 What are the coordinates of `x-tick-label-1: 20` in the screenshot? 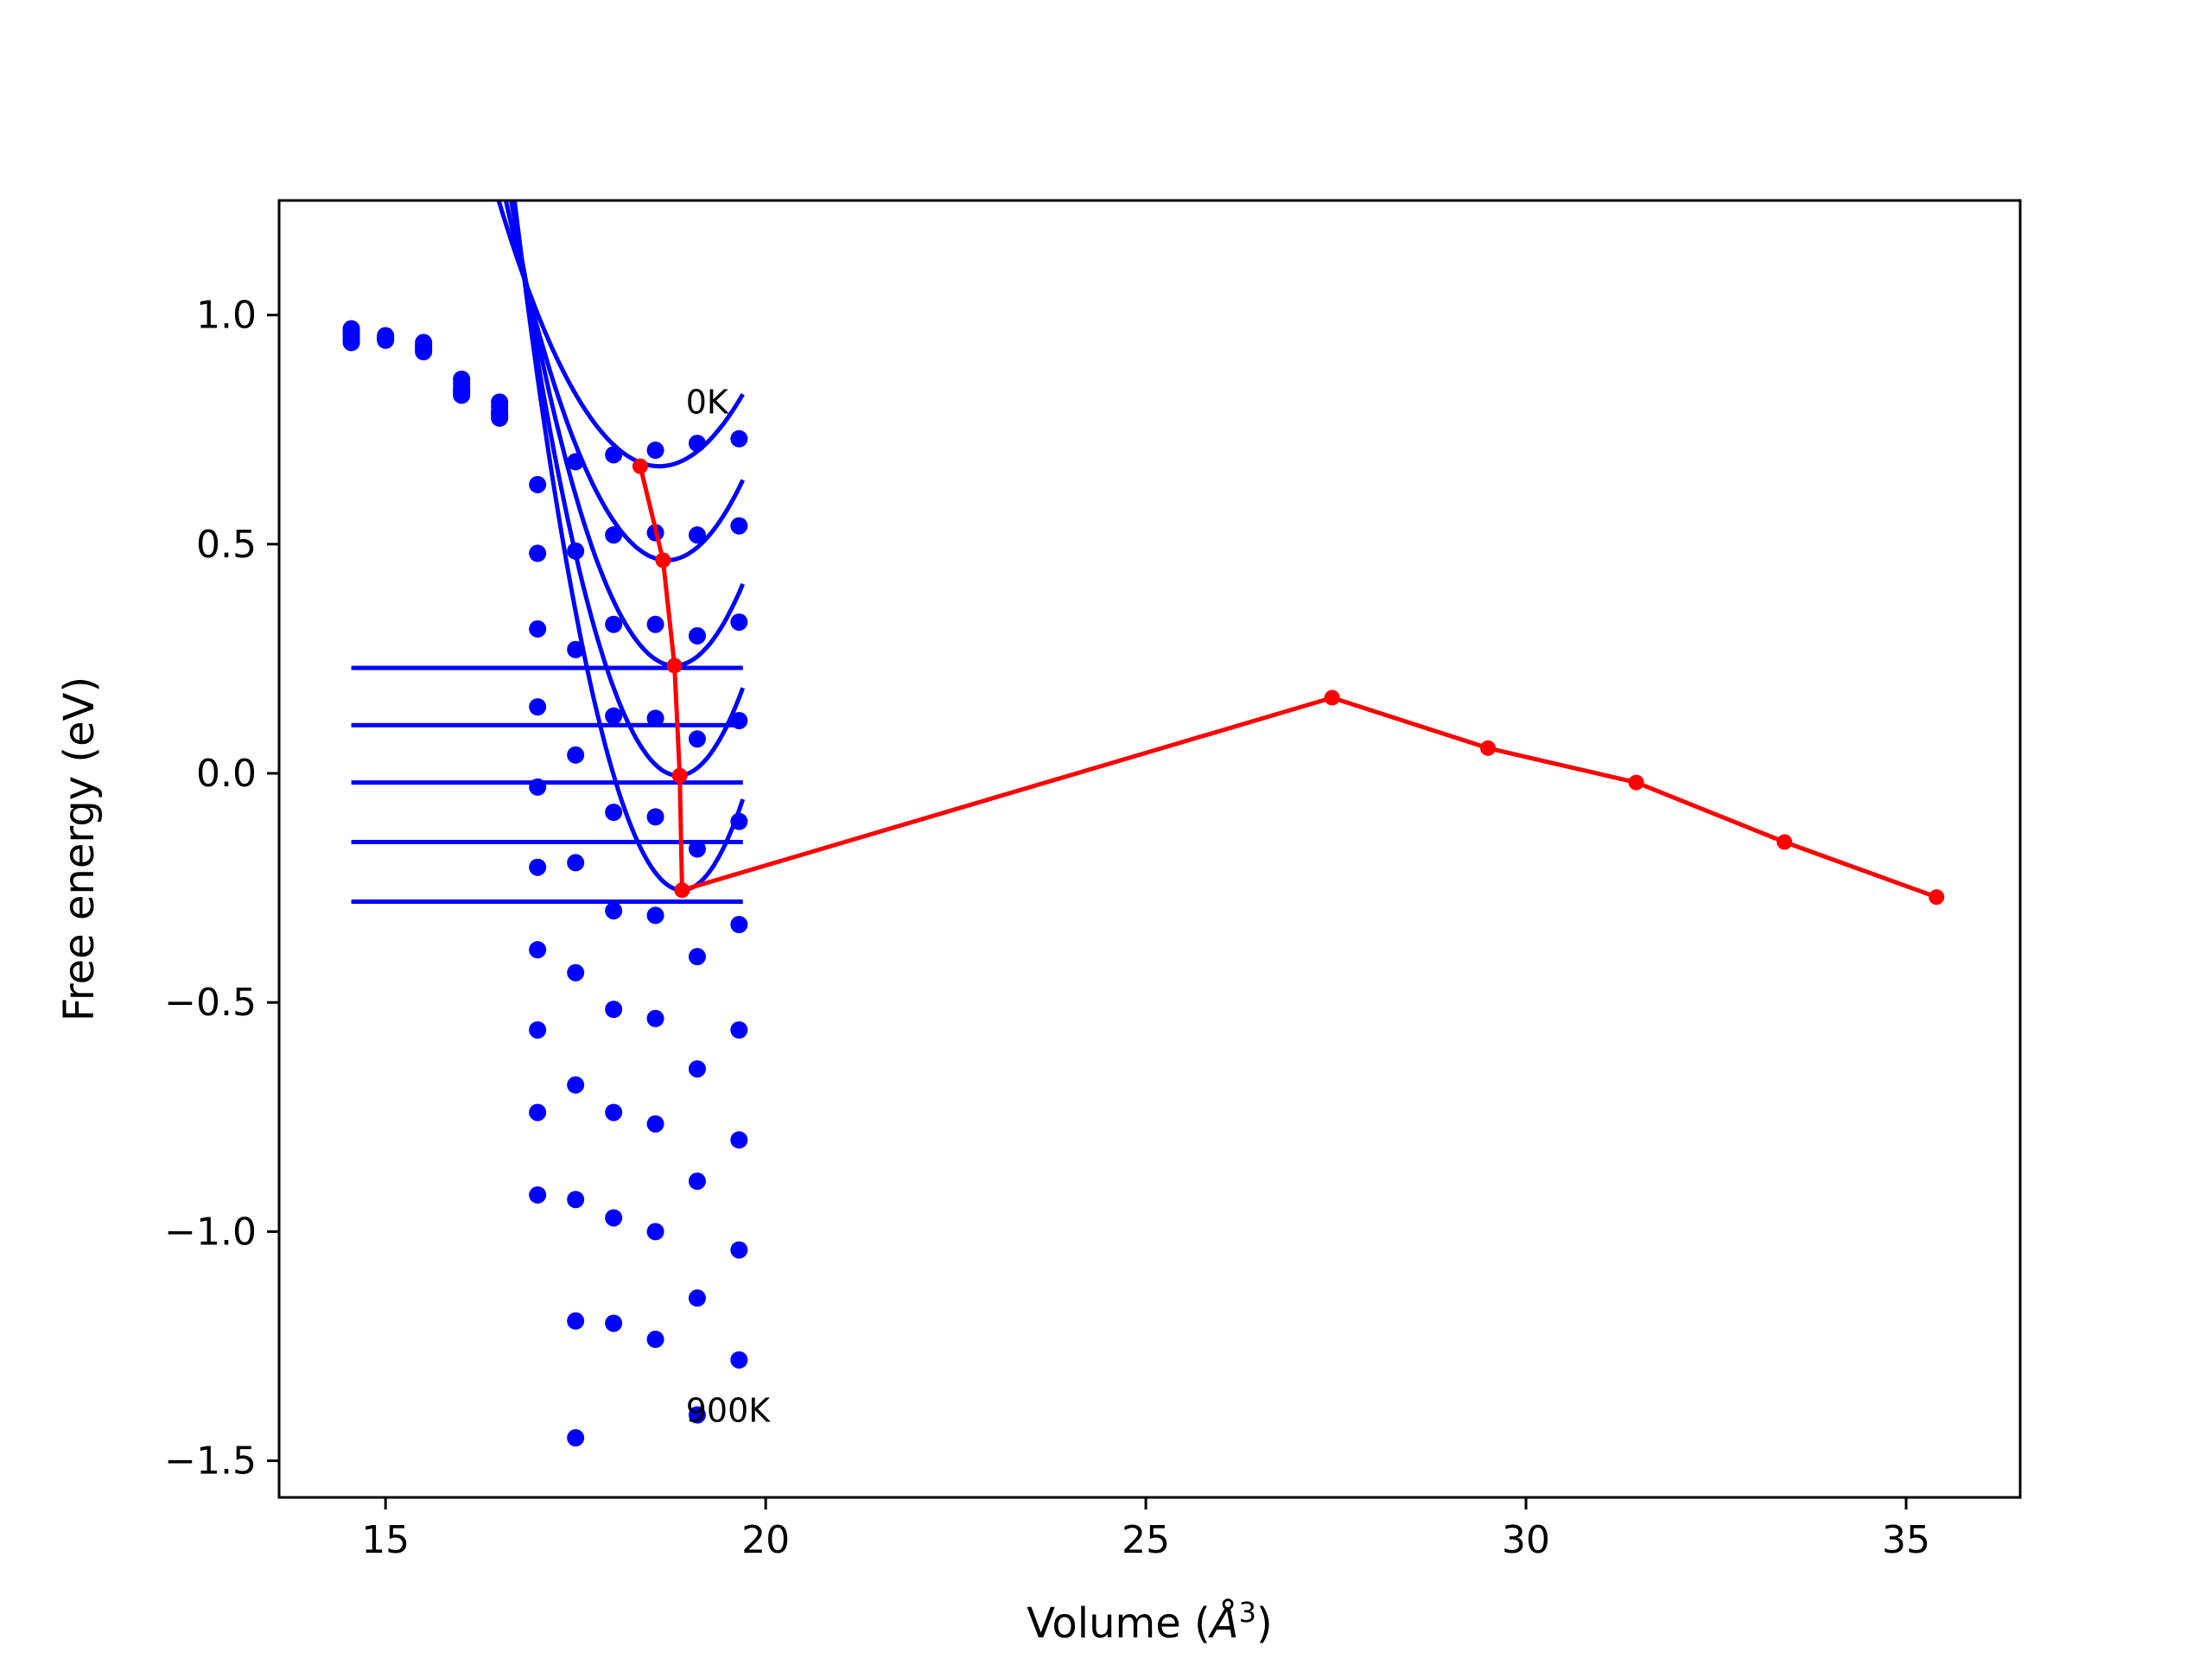 It's located at (765, 1540).